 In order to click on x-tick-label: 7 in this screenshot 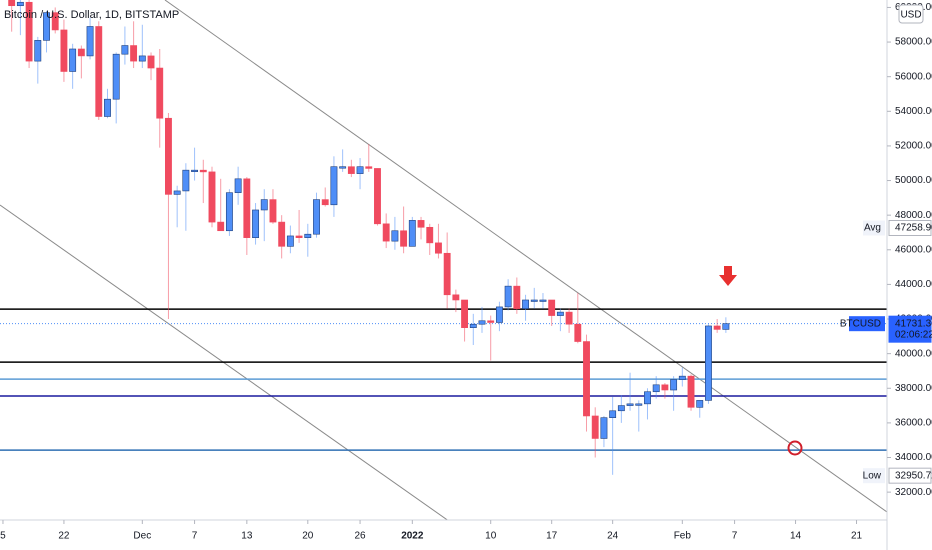, I will do `click(735, 536)`.